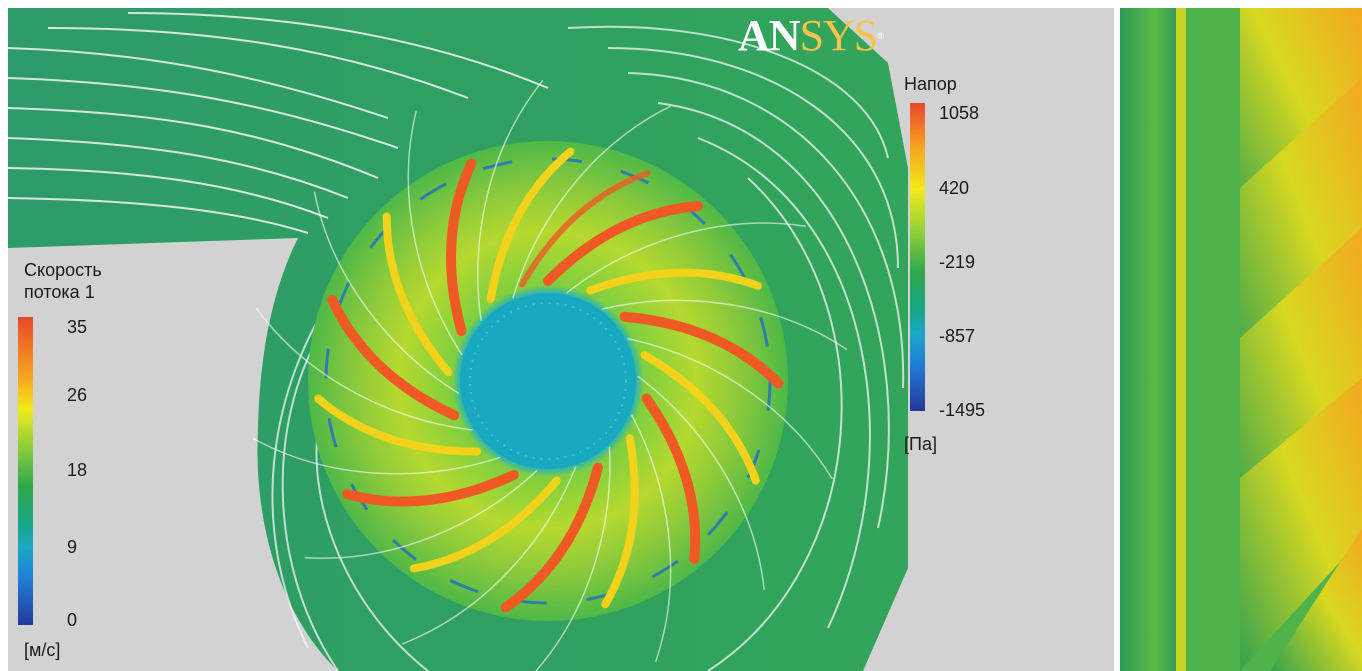 The height and width of the screenshot is (671, 1362). Describe the element at coordinates (954, 188) in the screenshot. I see `pressure-tick: 420` at that location.